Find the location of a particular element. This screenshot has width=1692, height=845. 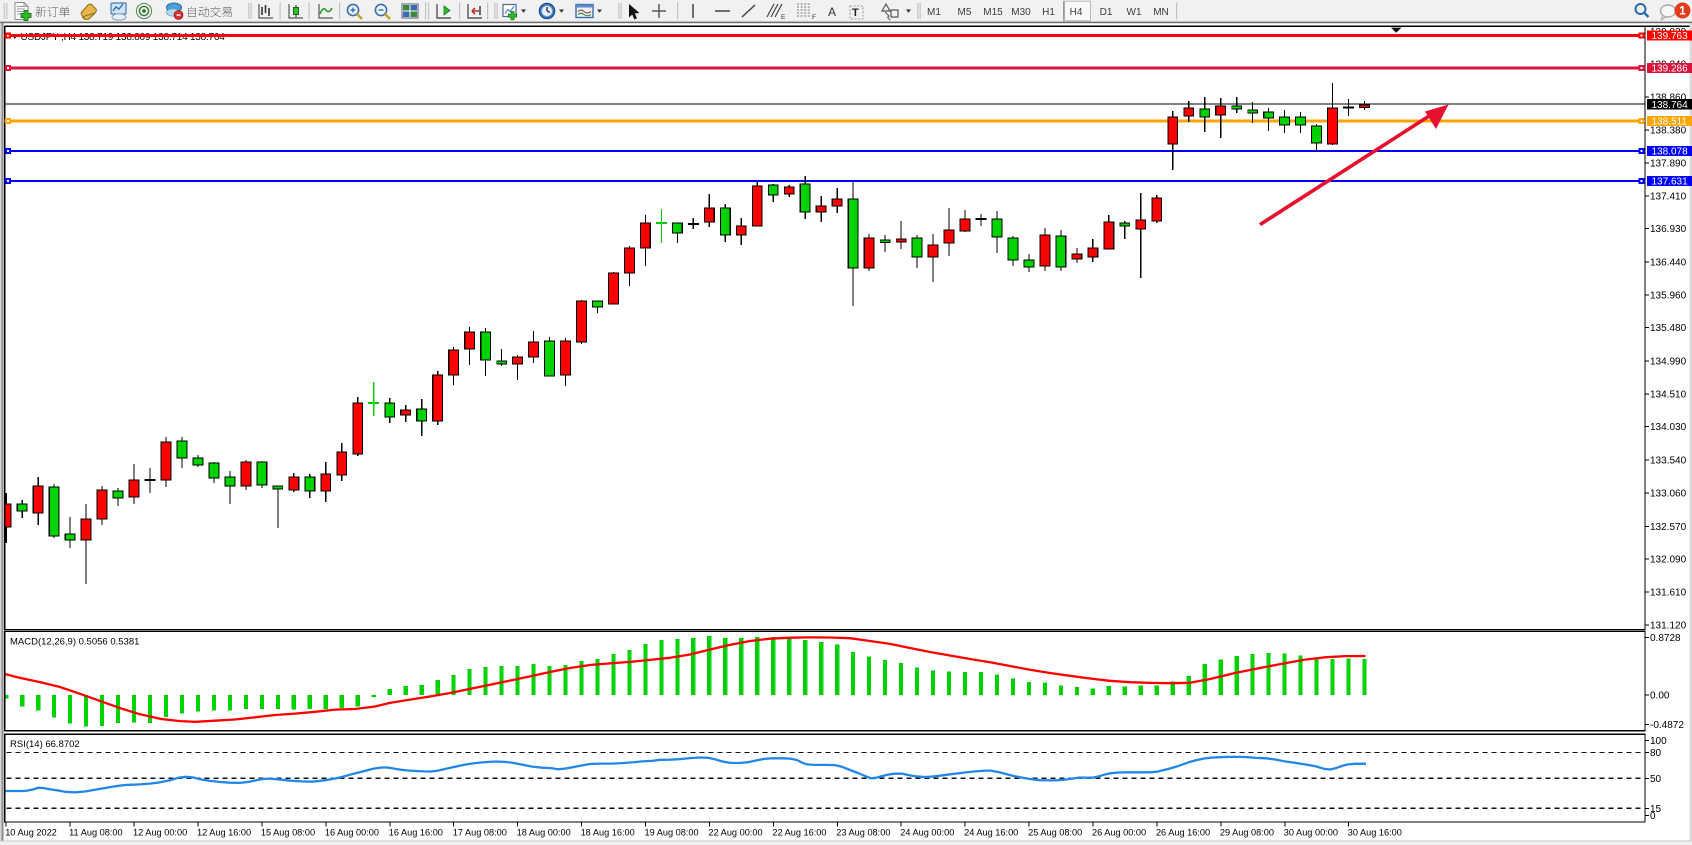

svg-text: 24 Aug 00:00 is located at coordinates (927, 833).